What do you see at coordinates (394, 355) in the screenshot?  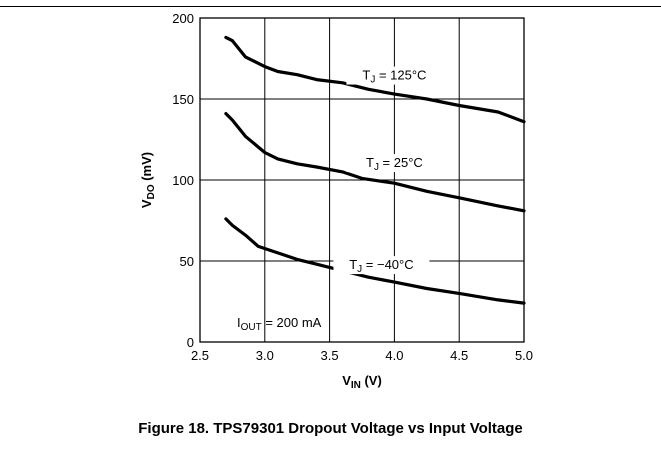 I see `x-tick-label: 4.0` at bounding box center [394, 355].